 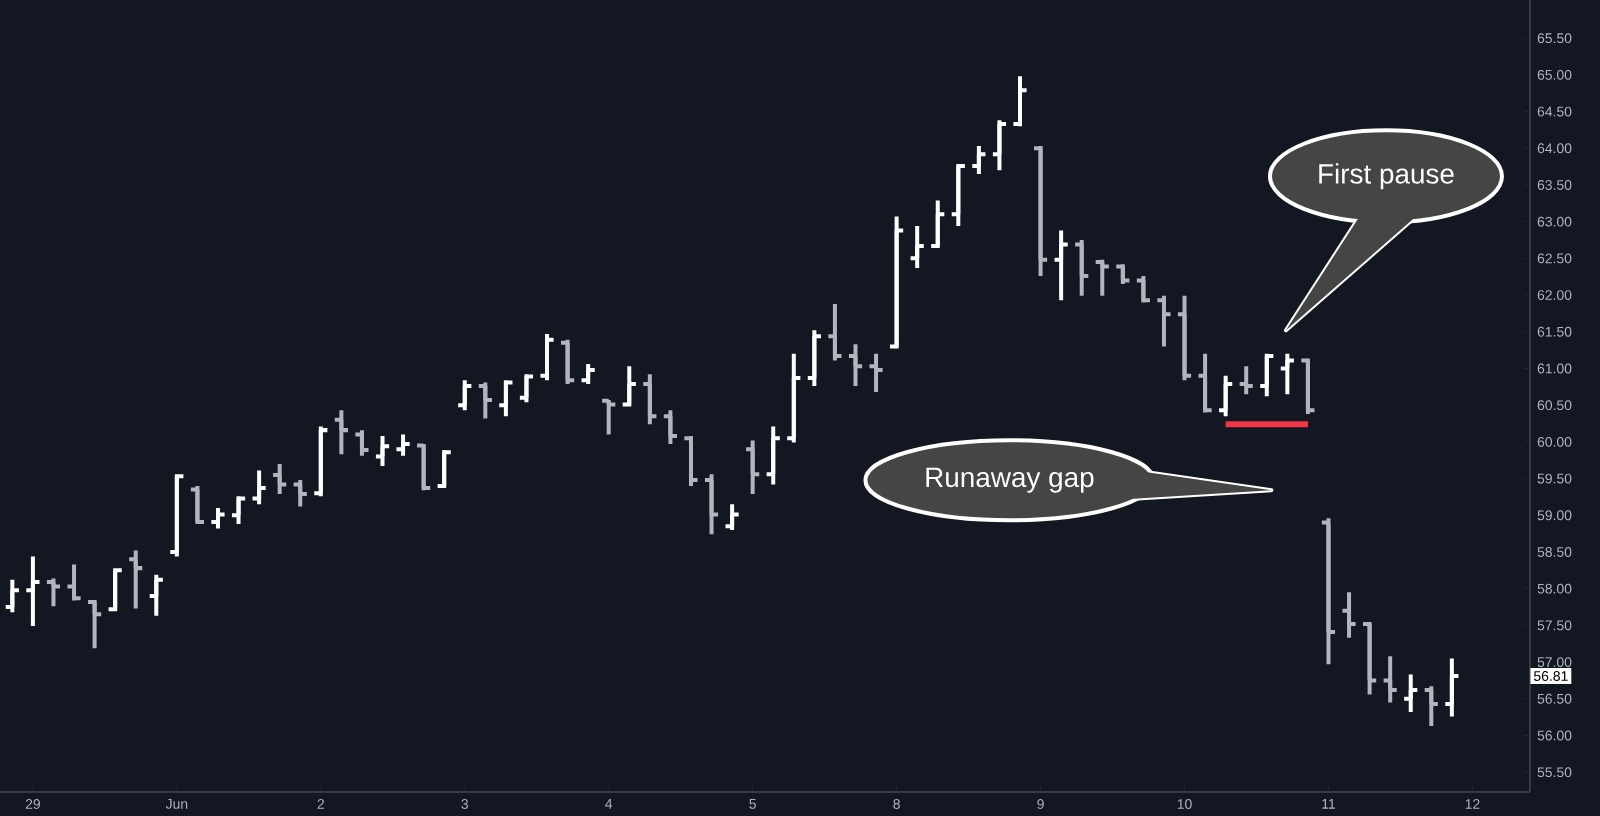 What do you see at coordinates (1386, 176) in the screenshot?
I see `annotation: First pause` at bounding box center [1386, 176].